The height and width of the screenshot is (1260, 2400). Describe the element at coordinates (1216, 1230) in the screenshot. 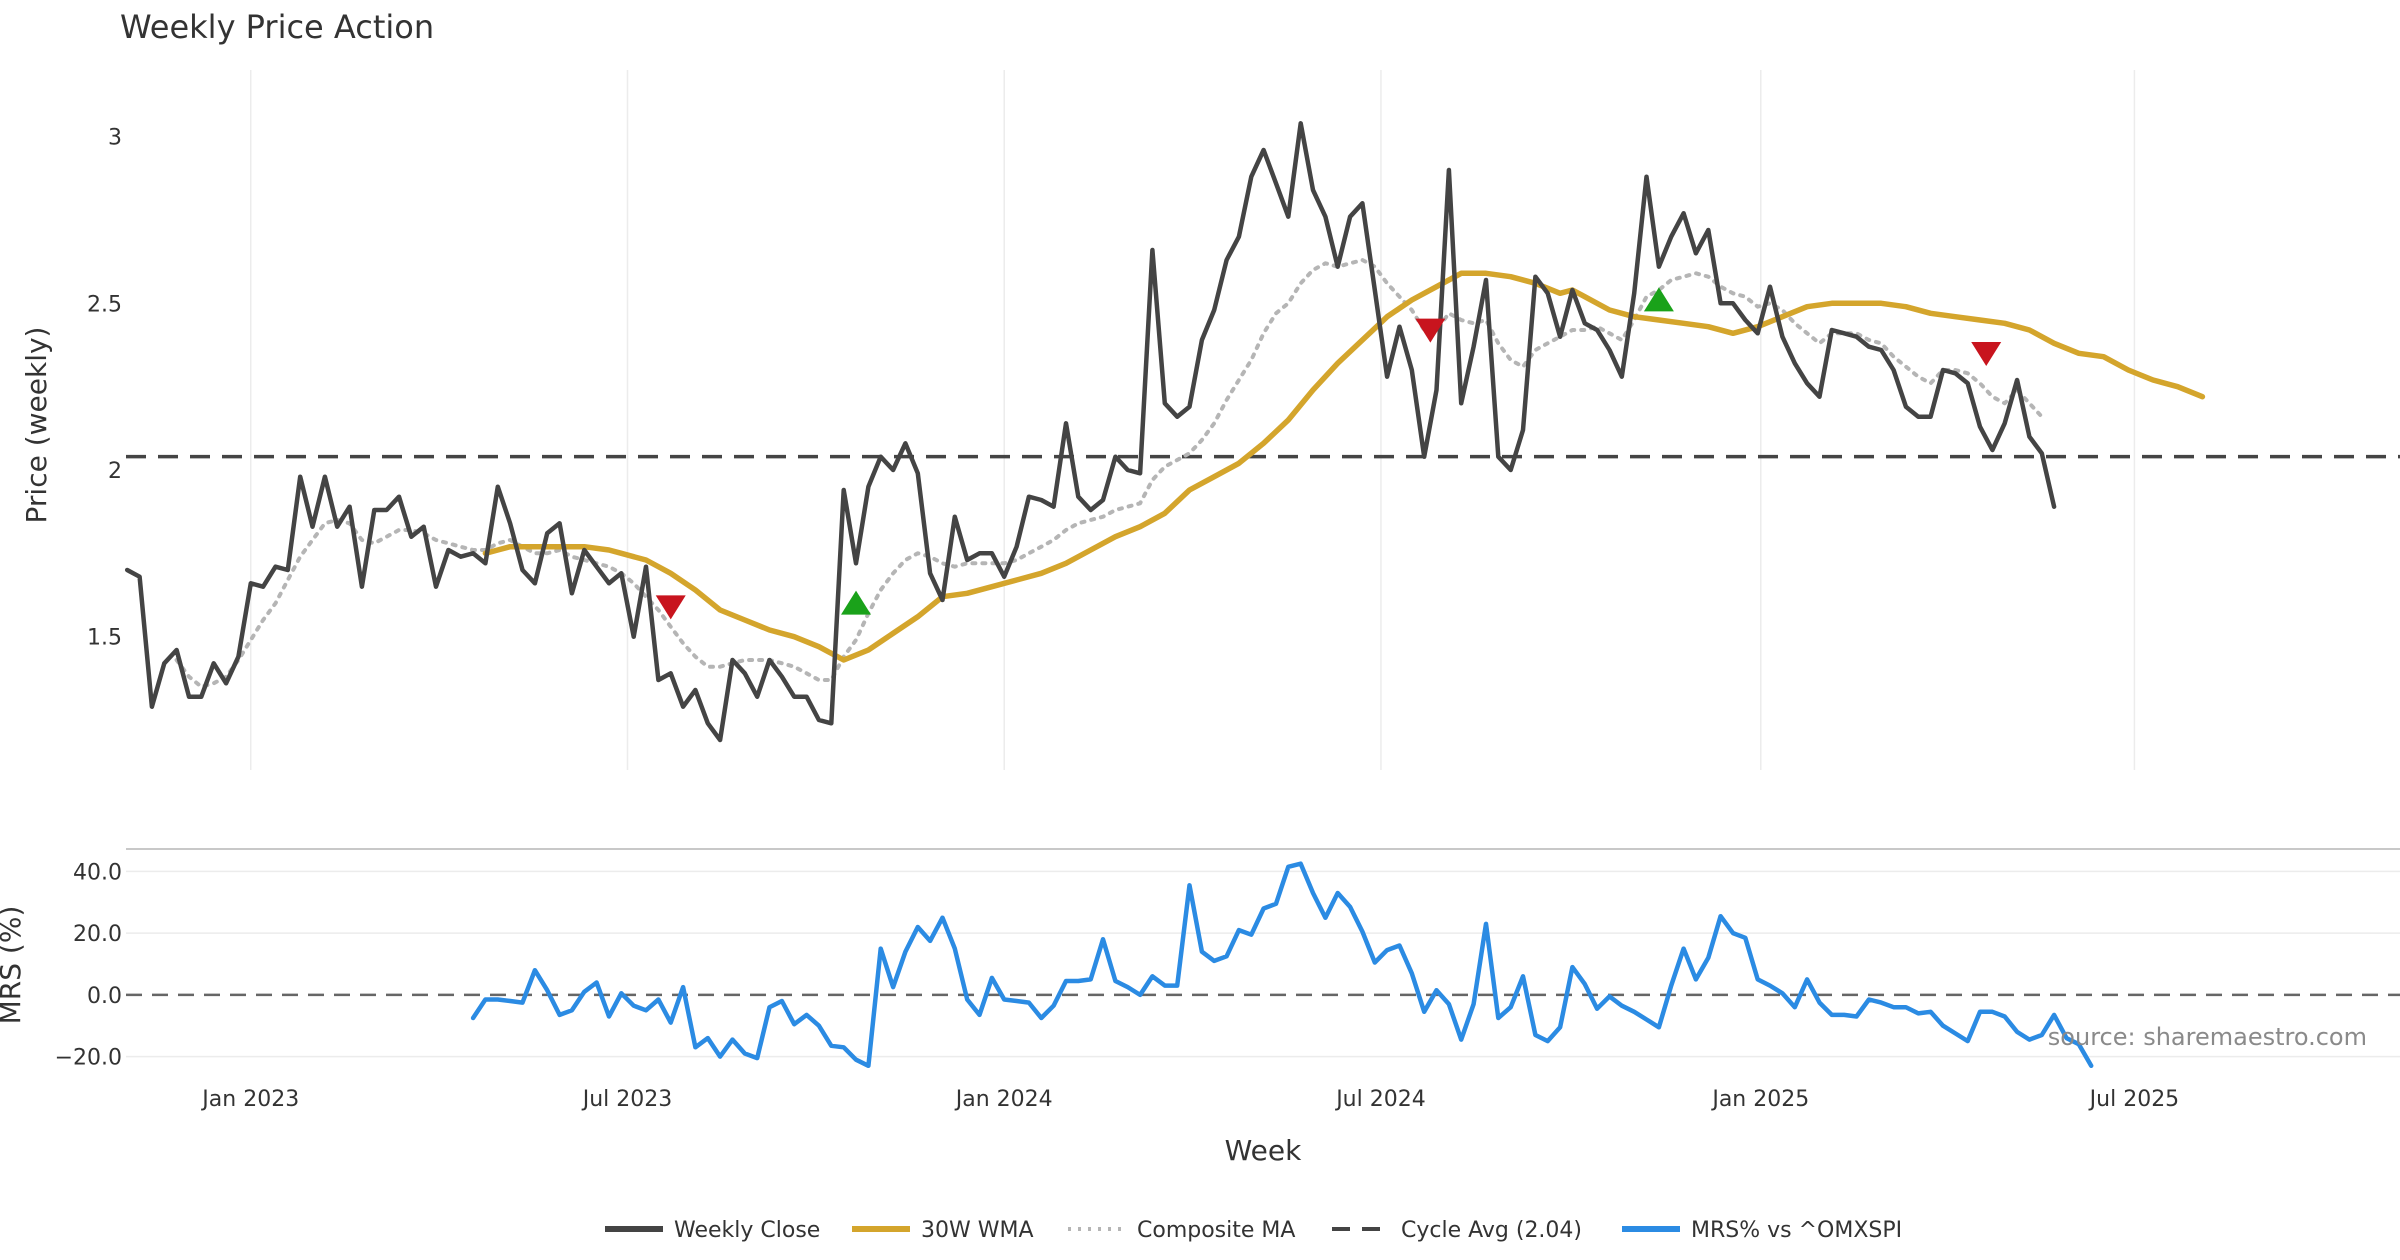

I see `legend-label: Composite MA` at that location.